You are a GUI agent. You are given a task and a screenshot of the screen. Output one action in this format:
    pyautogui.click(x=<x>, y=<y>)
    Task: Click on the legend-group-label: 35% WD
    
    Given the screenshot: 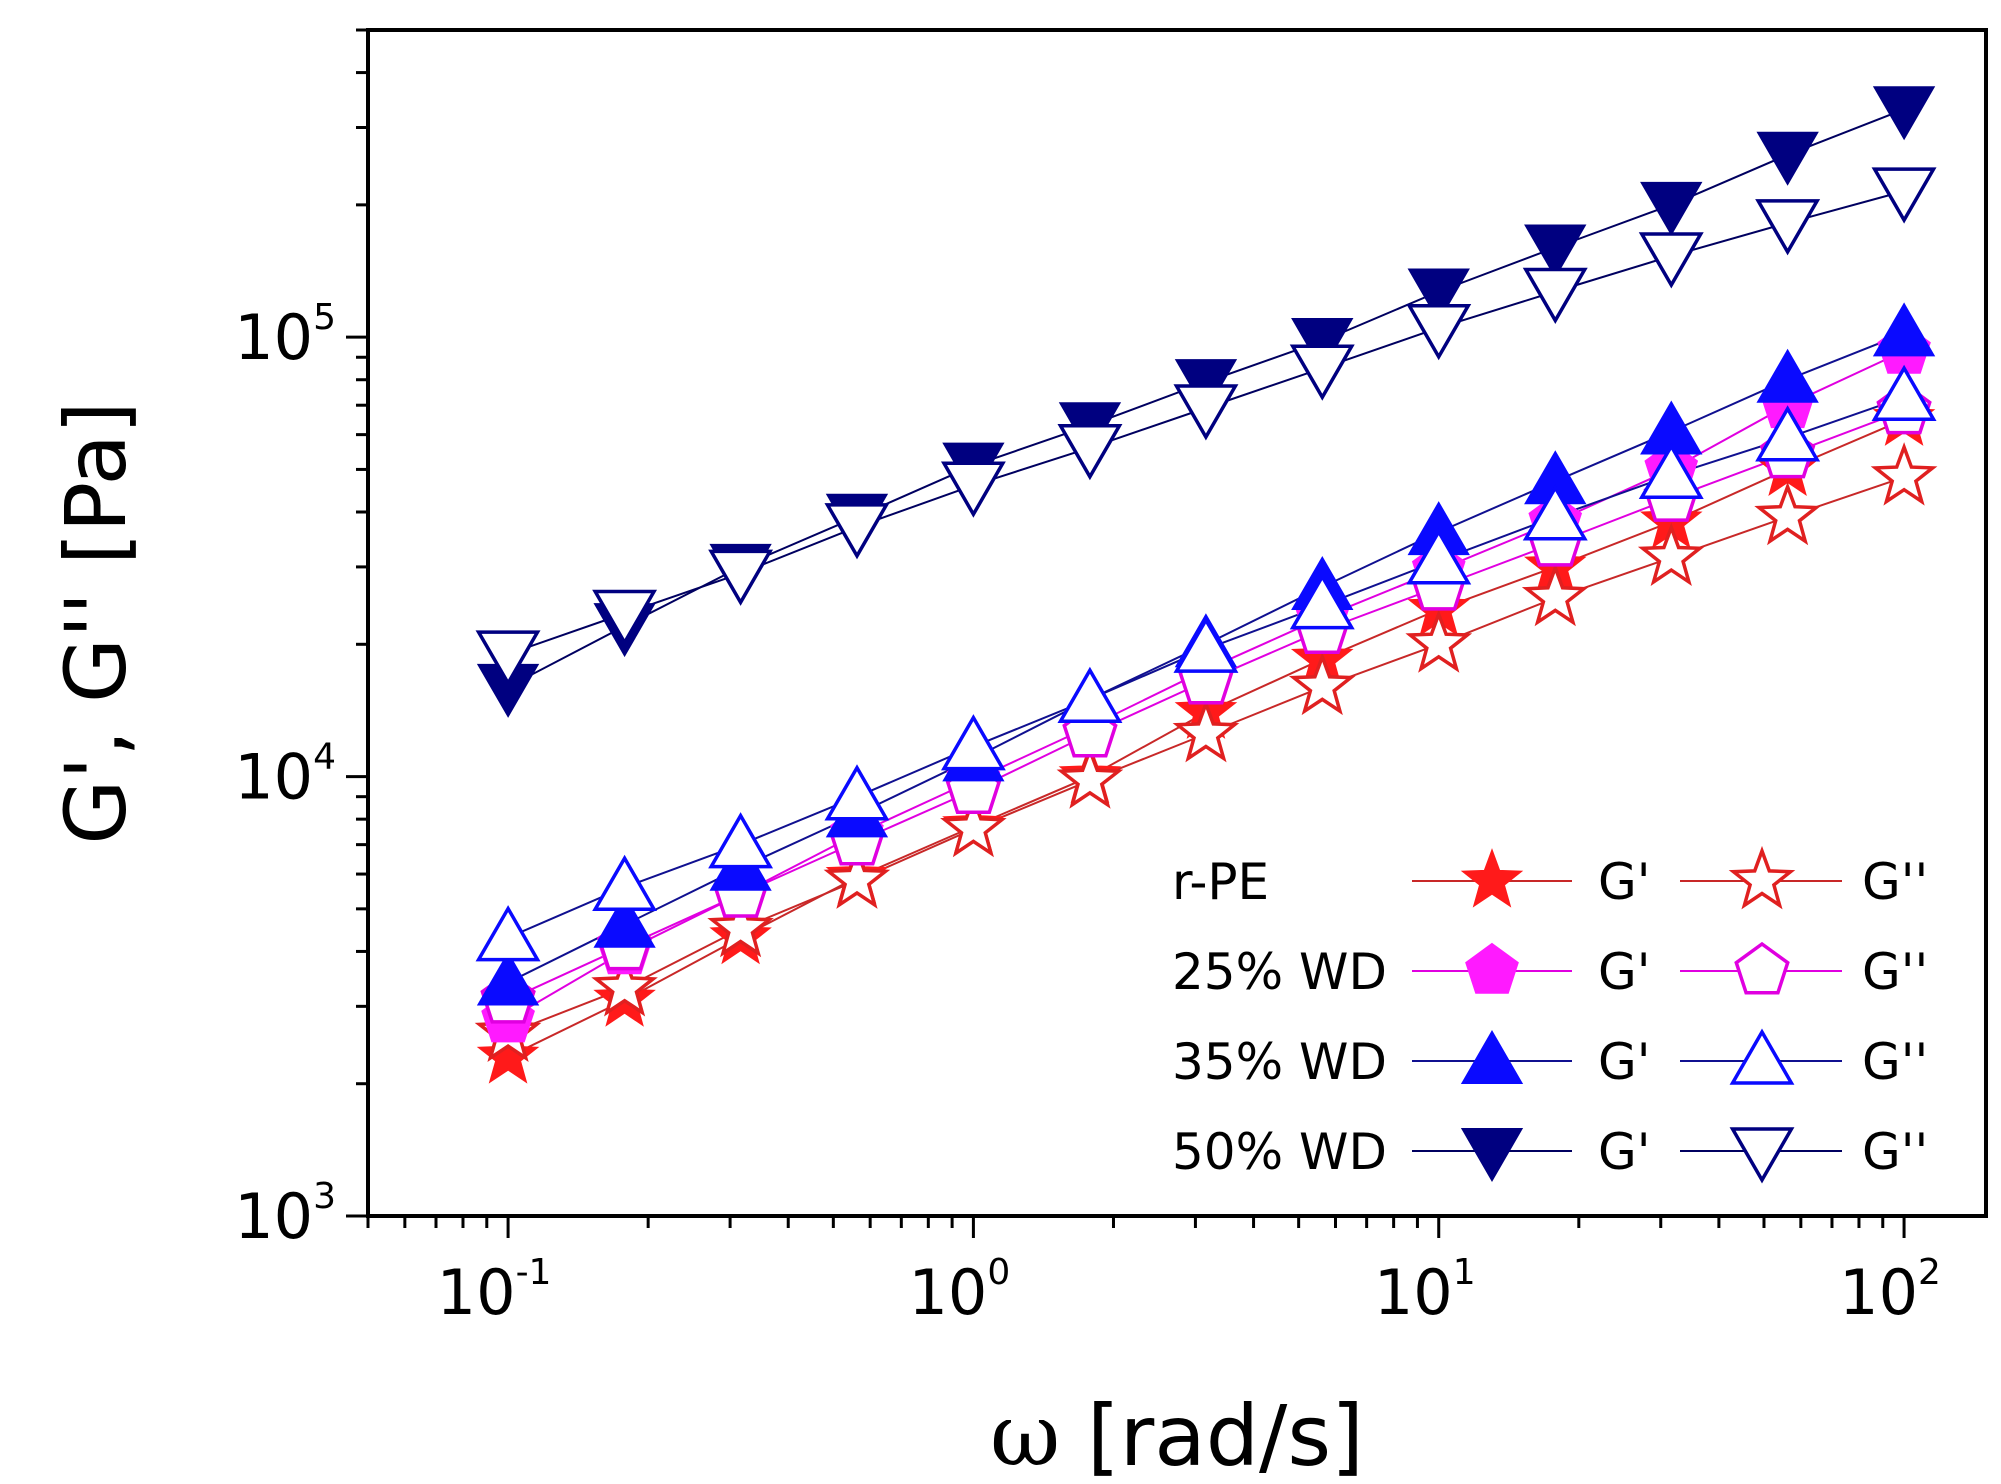 What is the action you would take?
    pyautogui.click(x=1279, y=1062)
    